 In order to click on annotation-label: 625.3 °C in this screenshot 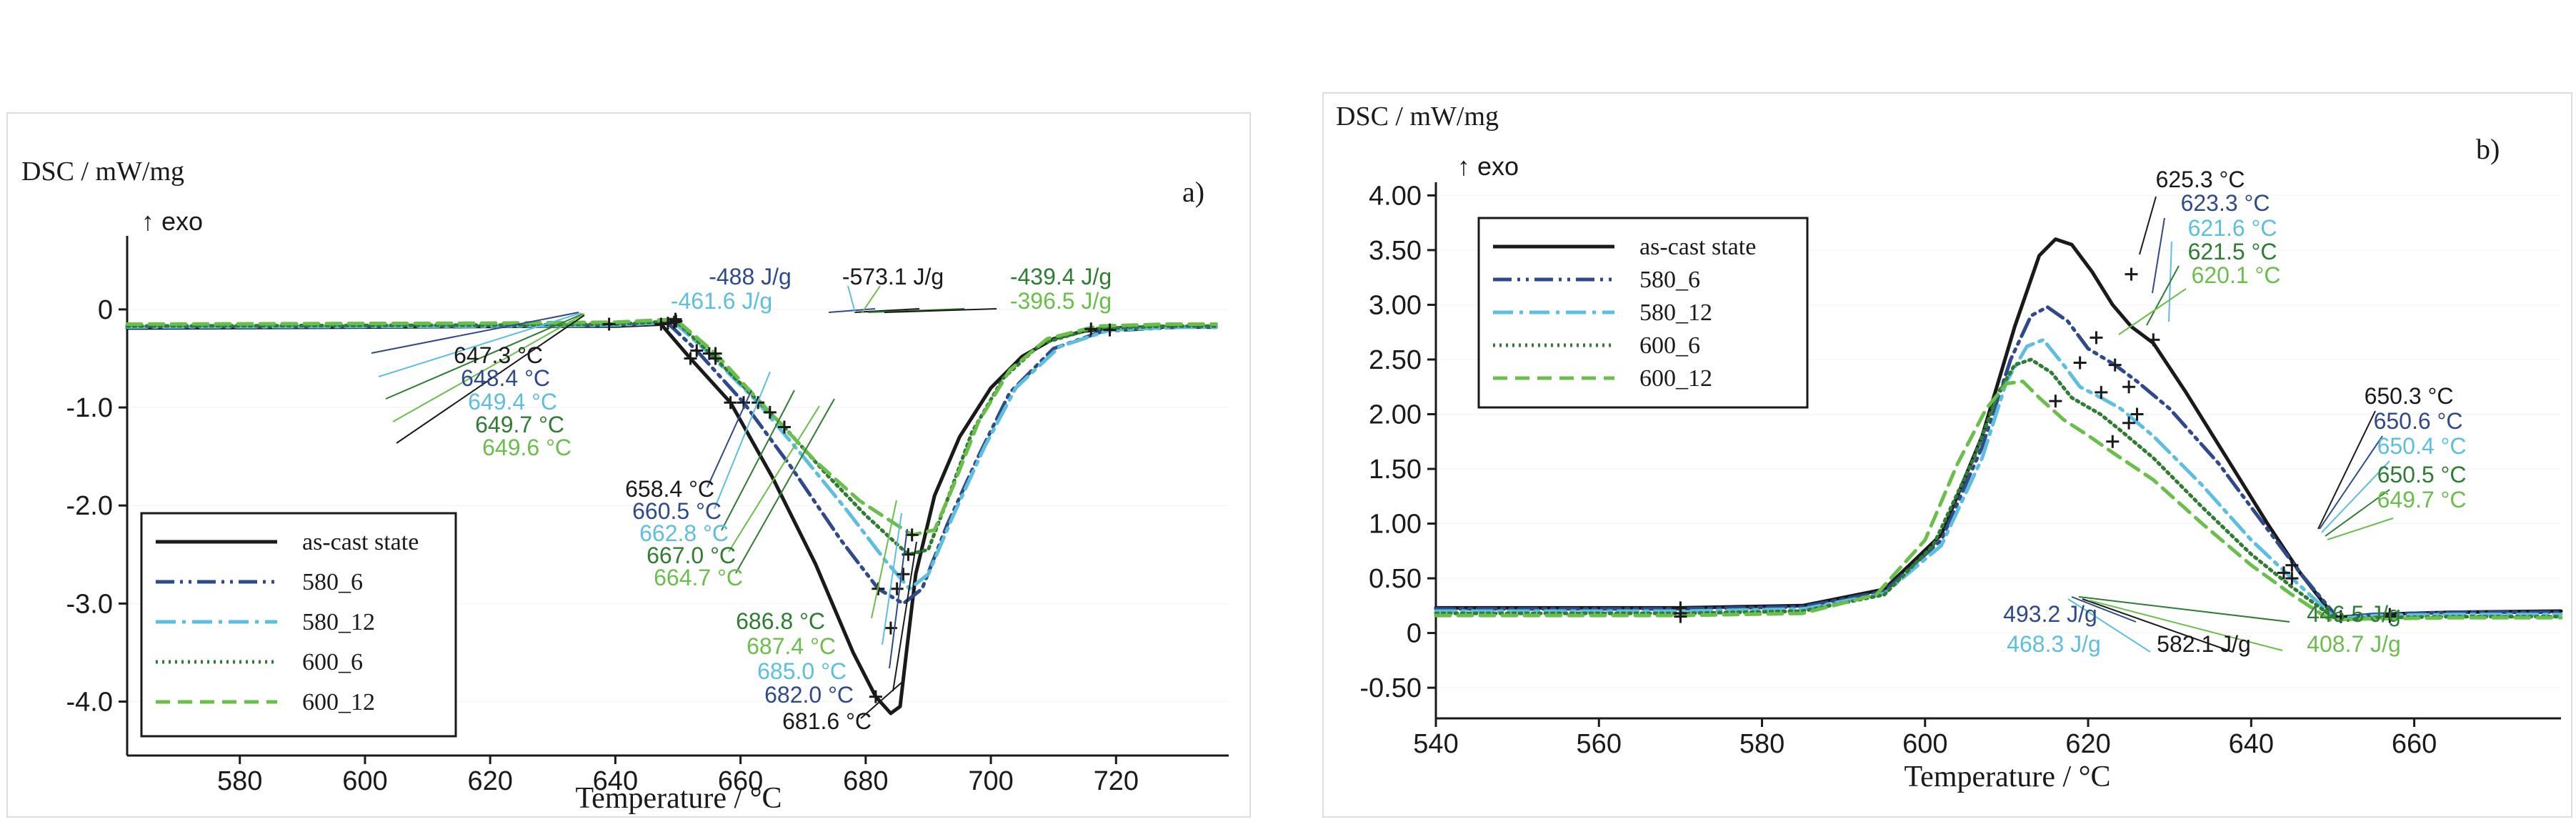, I will do `click(2200, 180)`.